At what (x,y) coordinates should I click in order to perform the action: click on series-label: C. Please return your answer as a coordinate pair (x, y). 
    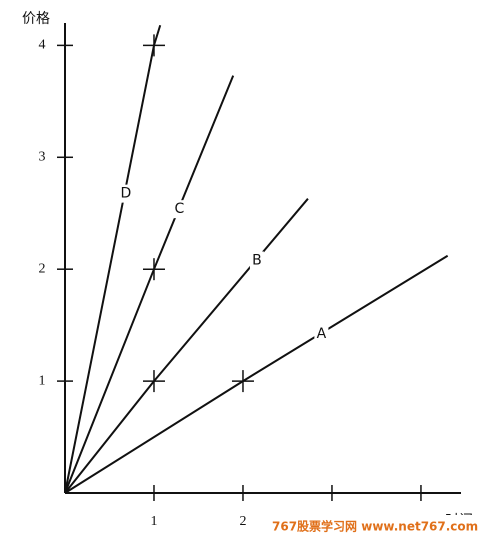
    Looking at the image, I should click on (179, 209).